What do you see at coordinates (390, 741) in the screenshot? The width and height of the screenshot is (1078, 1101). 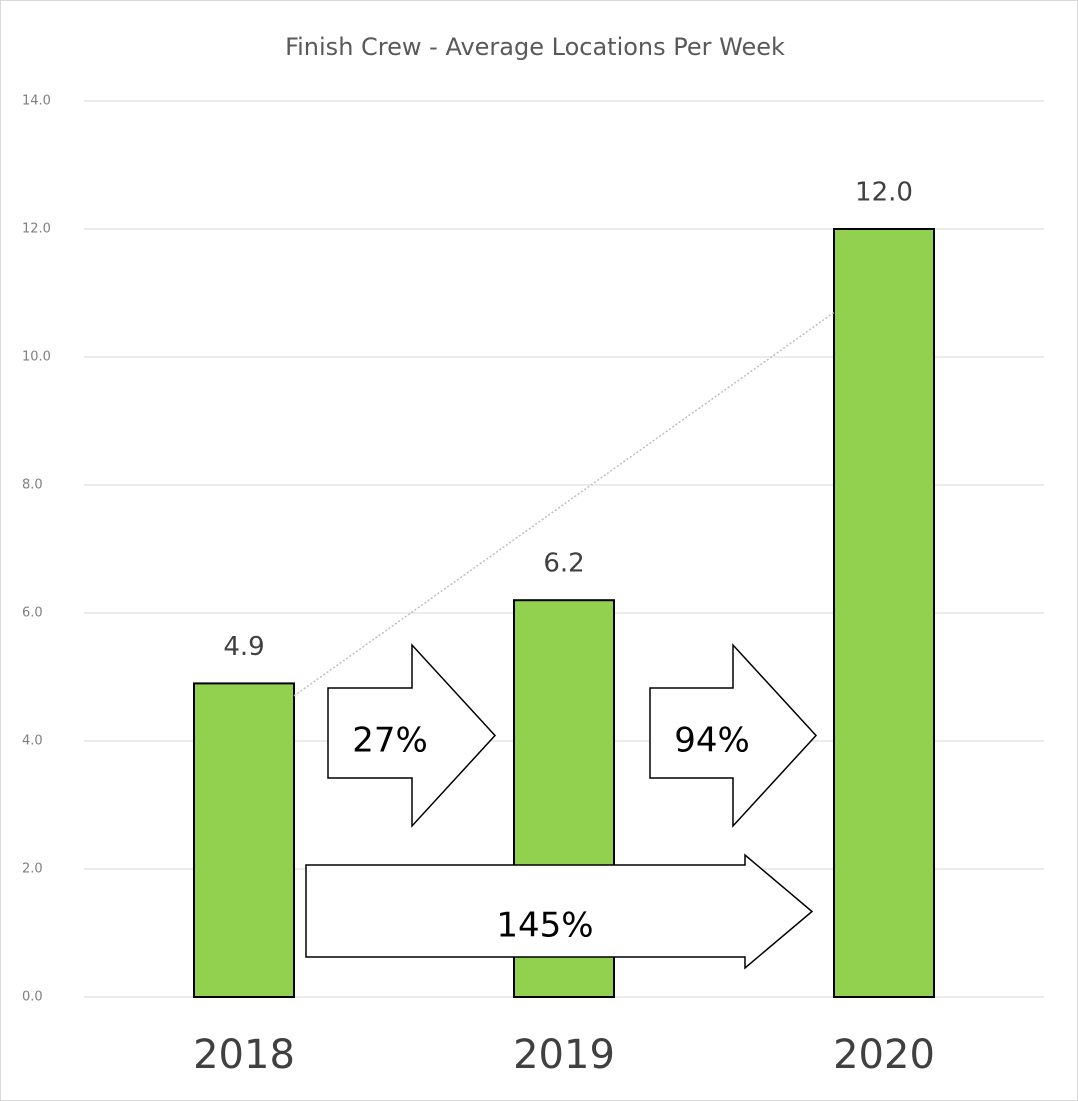 I see `annotation: 27%` at bounding box center [390, 741].